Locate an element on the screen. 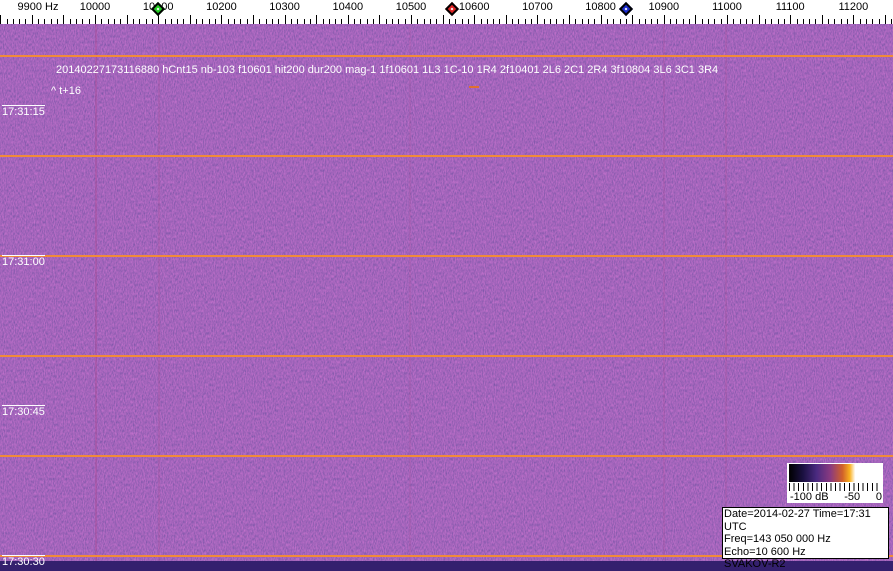 The height and width of the screenshot is (571, 893). echo-line: Echo=10 600 Hz is located at coordinates (765, 551).